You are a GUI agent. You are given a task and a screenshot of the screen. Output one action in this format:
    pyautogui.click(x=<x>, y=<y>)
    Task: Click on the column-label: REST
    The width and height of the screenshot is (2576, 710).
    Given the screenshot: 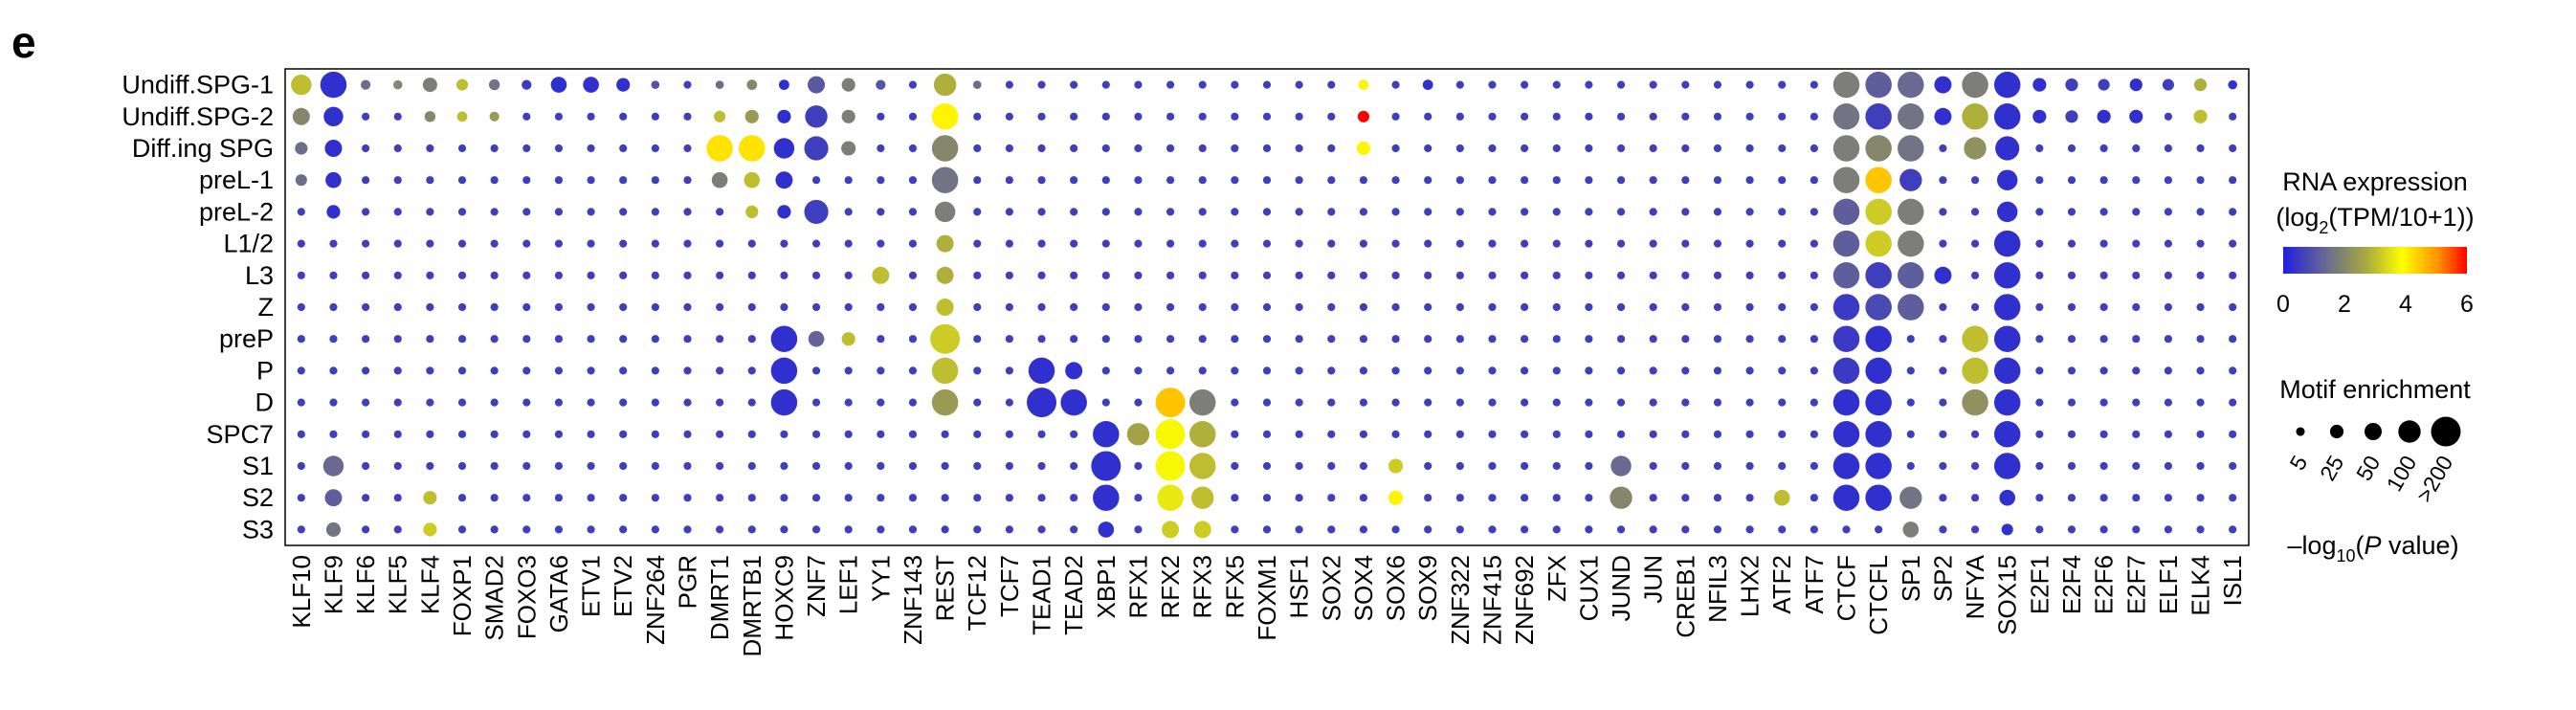 What is the action you would take?
    pyautogui.click(x=945, y=588)
    